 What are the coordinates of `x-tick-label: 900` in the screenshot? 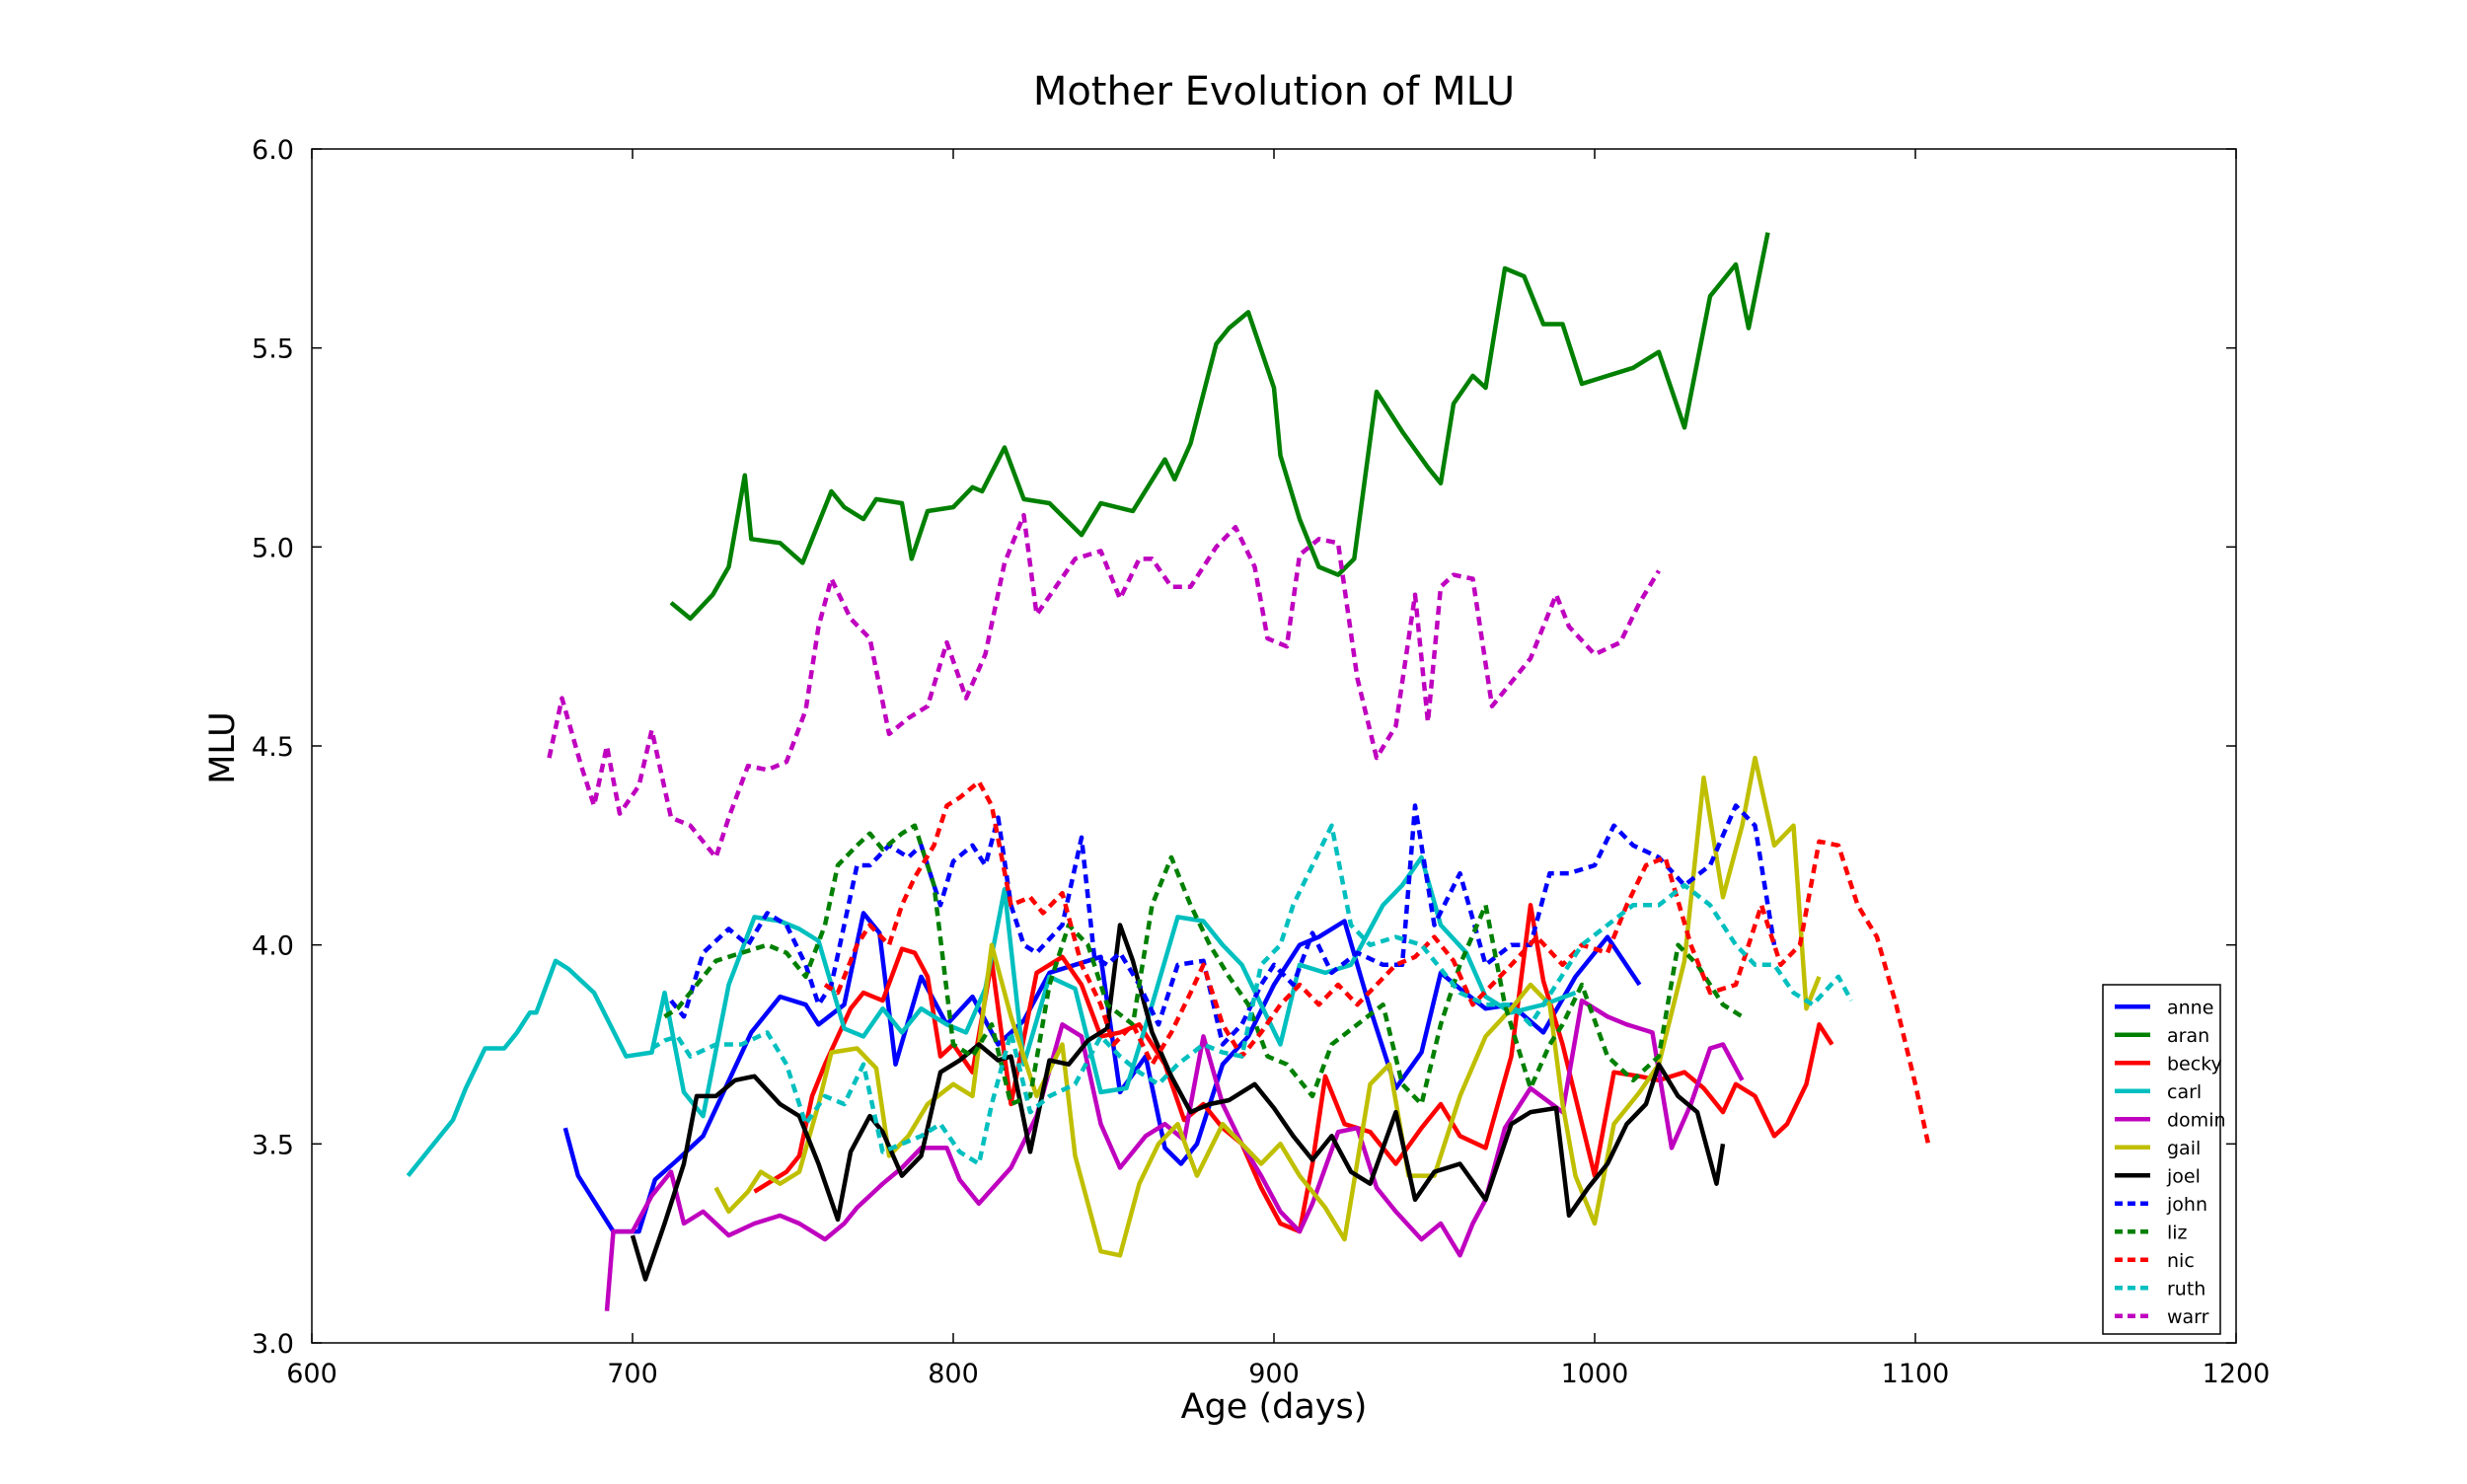 It's located at (1274, 1374).